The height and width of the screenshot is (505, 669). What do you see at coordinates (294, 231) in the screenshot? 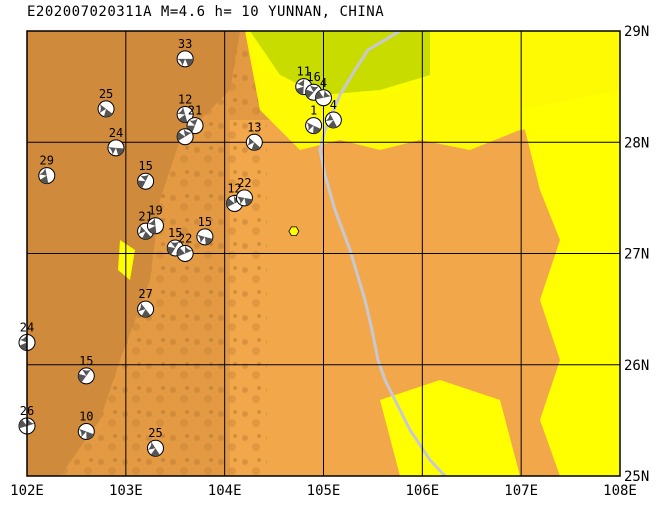
I see `epicenter-marker` at bounding box center [294, 231].